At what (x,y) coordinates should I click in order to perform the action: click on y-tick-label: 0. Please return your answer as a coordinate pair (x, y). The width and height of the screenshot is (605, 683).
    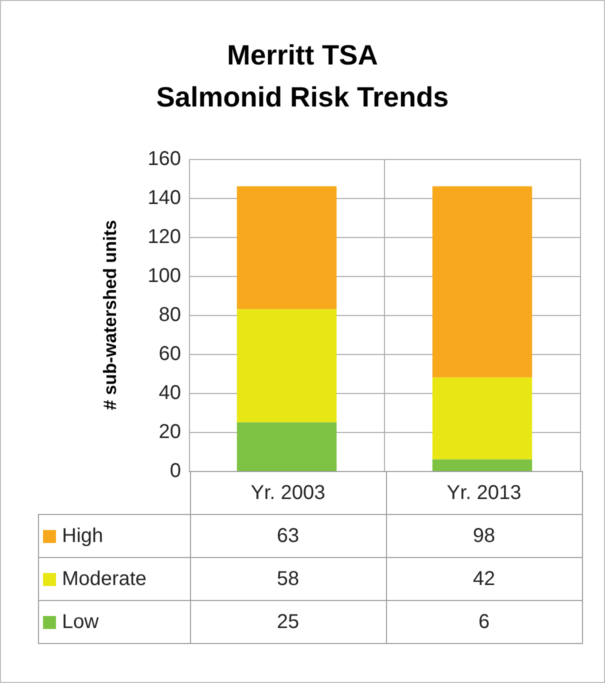
    Looking at the image, I should click on (175, 471).